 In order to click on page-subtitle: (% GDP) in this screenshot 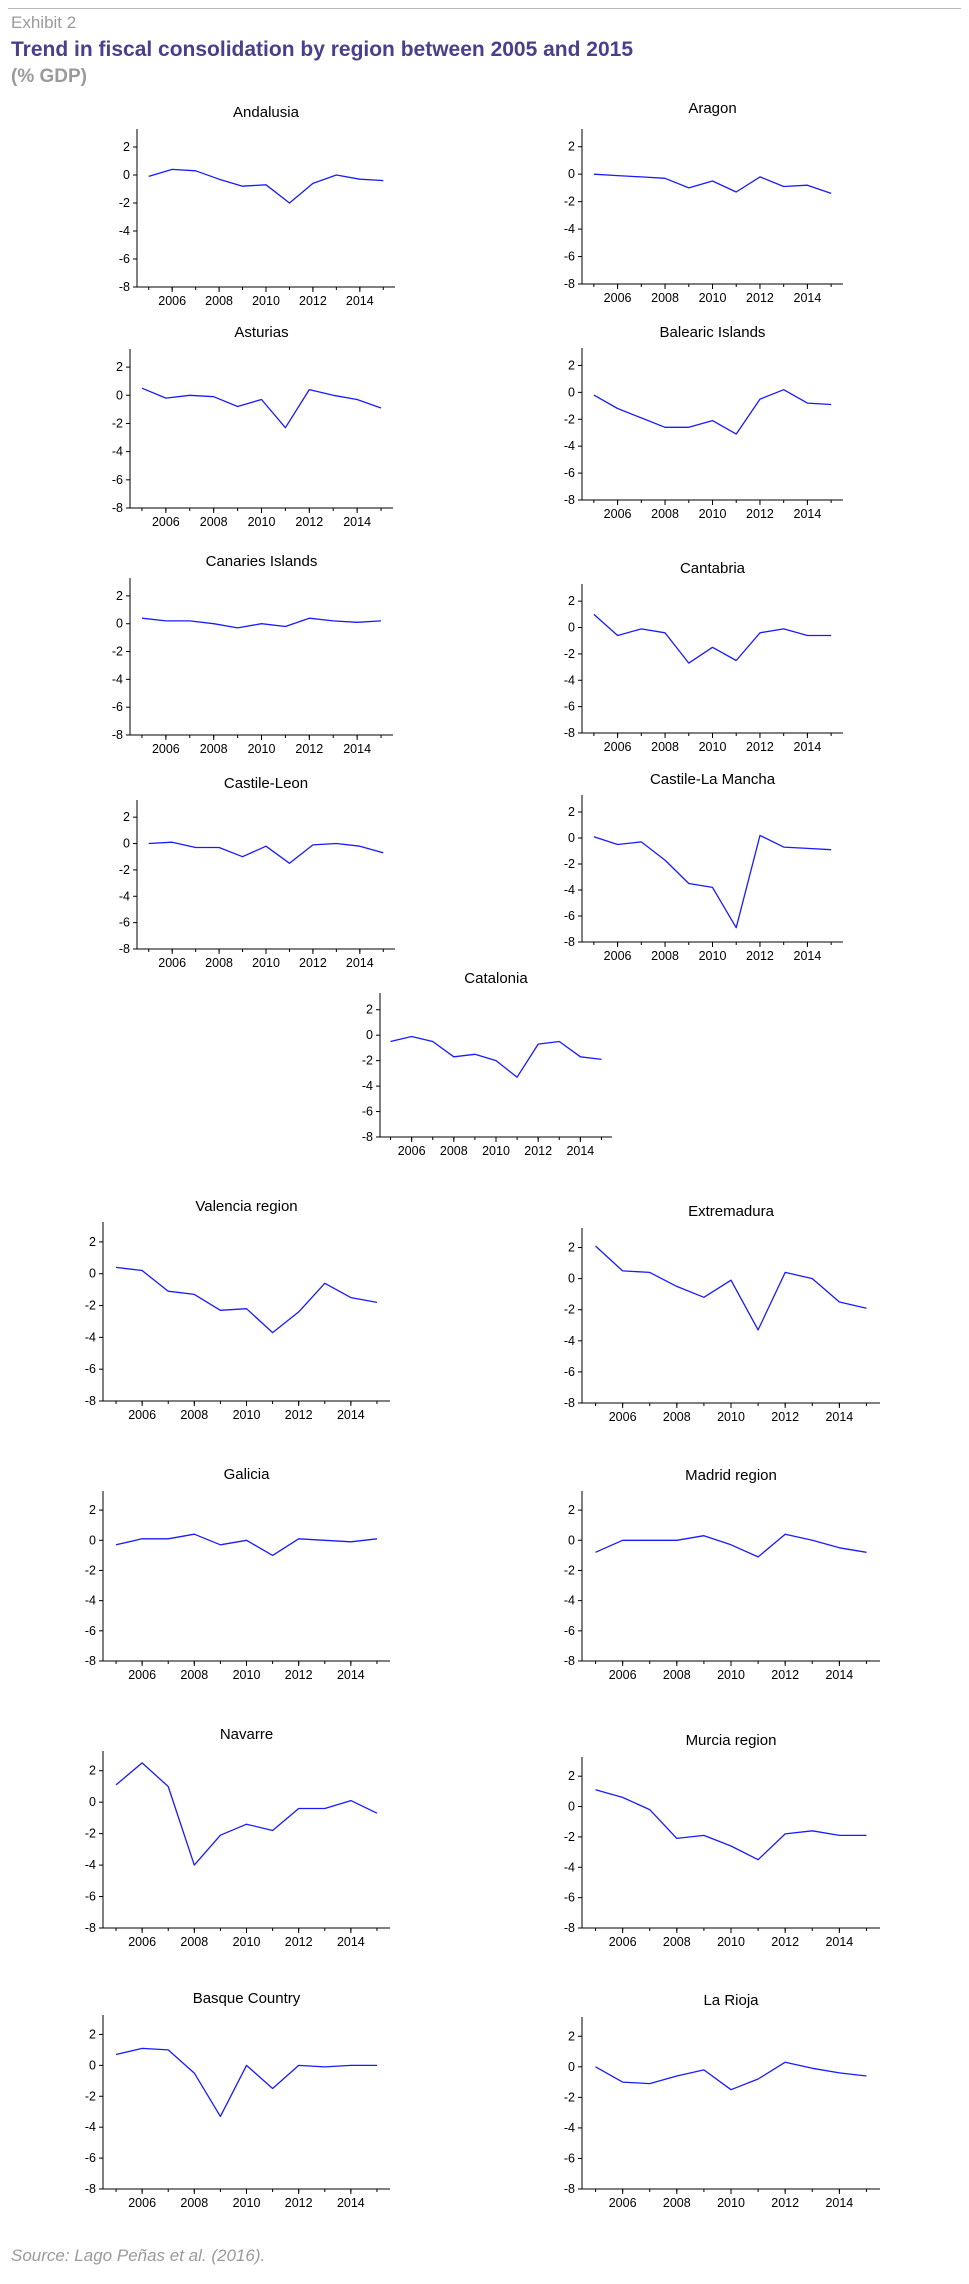, I will do `click(49, 76)`.